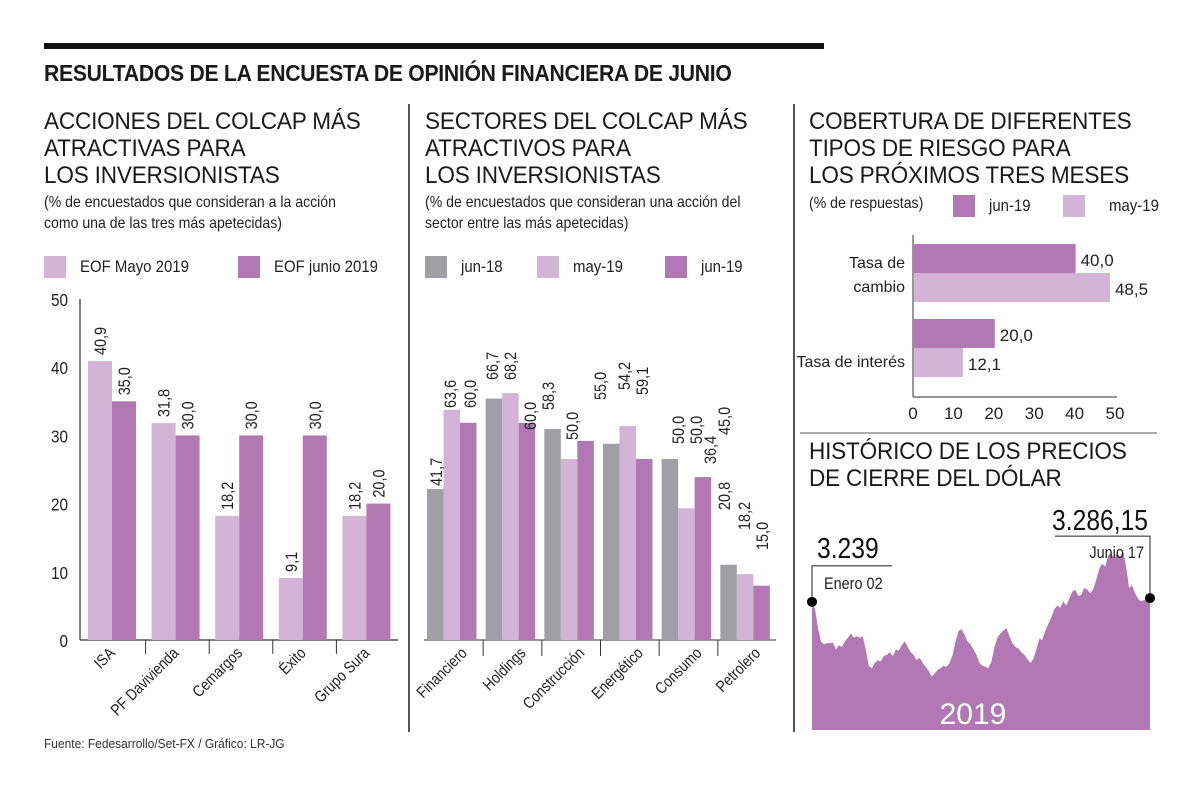 This screenshot has width=1200, height=795. I want to click on y-tick-label: 20, so click(59, 504).